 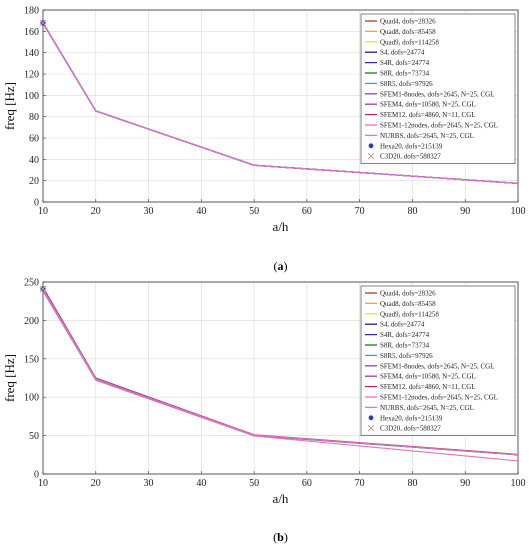 What do you see at coordinates (31, 53) in the screenshot?
I see `y-tick-label: 140` at bounding box center [31, 53].